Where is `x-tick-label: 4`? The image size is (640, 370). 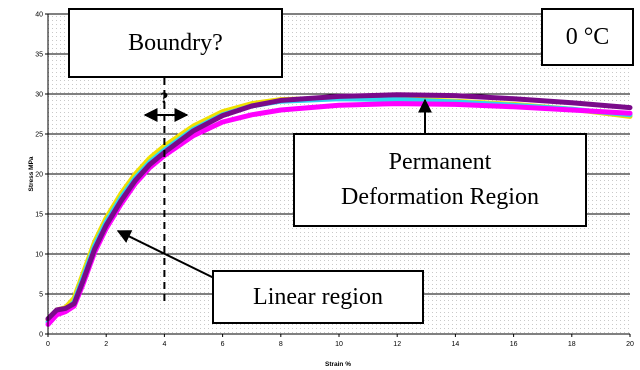 x-tick-label: 4 is located at coordinates (164, 344).